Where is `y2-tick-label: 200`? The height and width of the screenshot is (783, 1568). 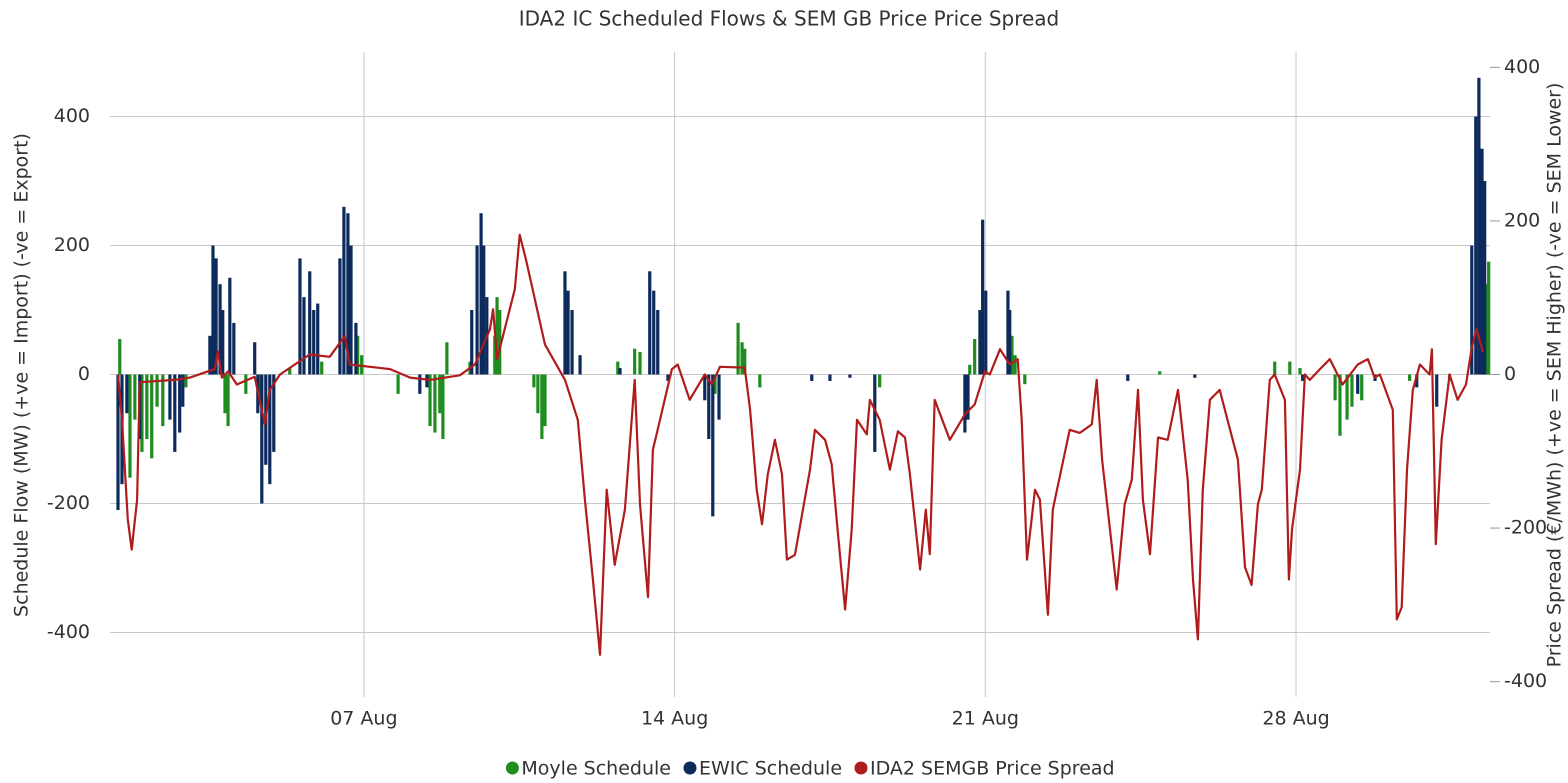
y2-tick-label: 200 is located at coordinates (1522, 220).